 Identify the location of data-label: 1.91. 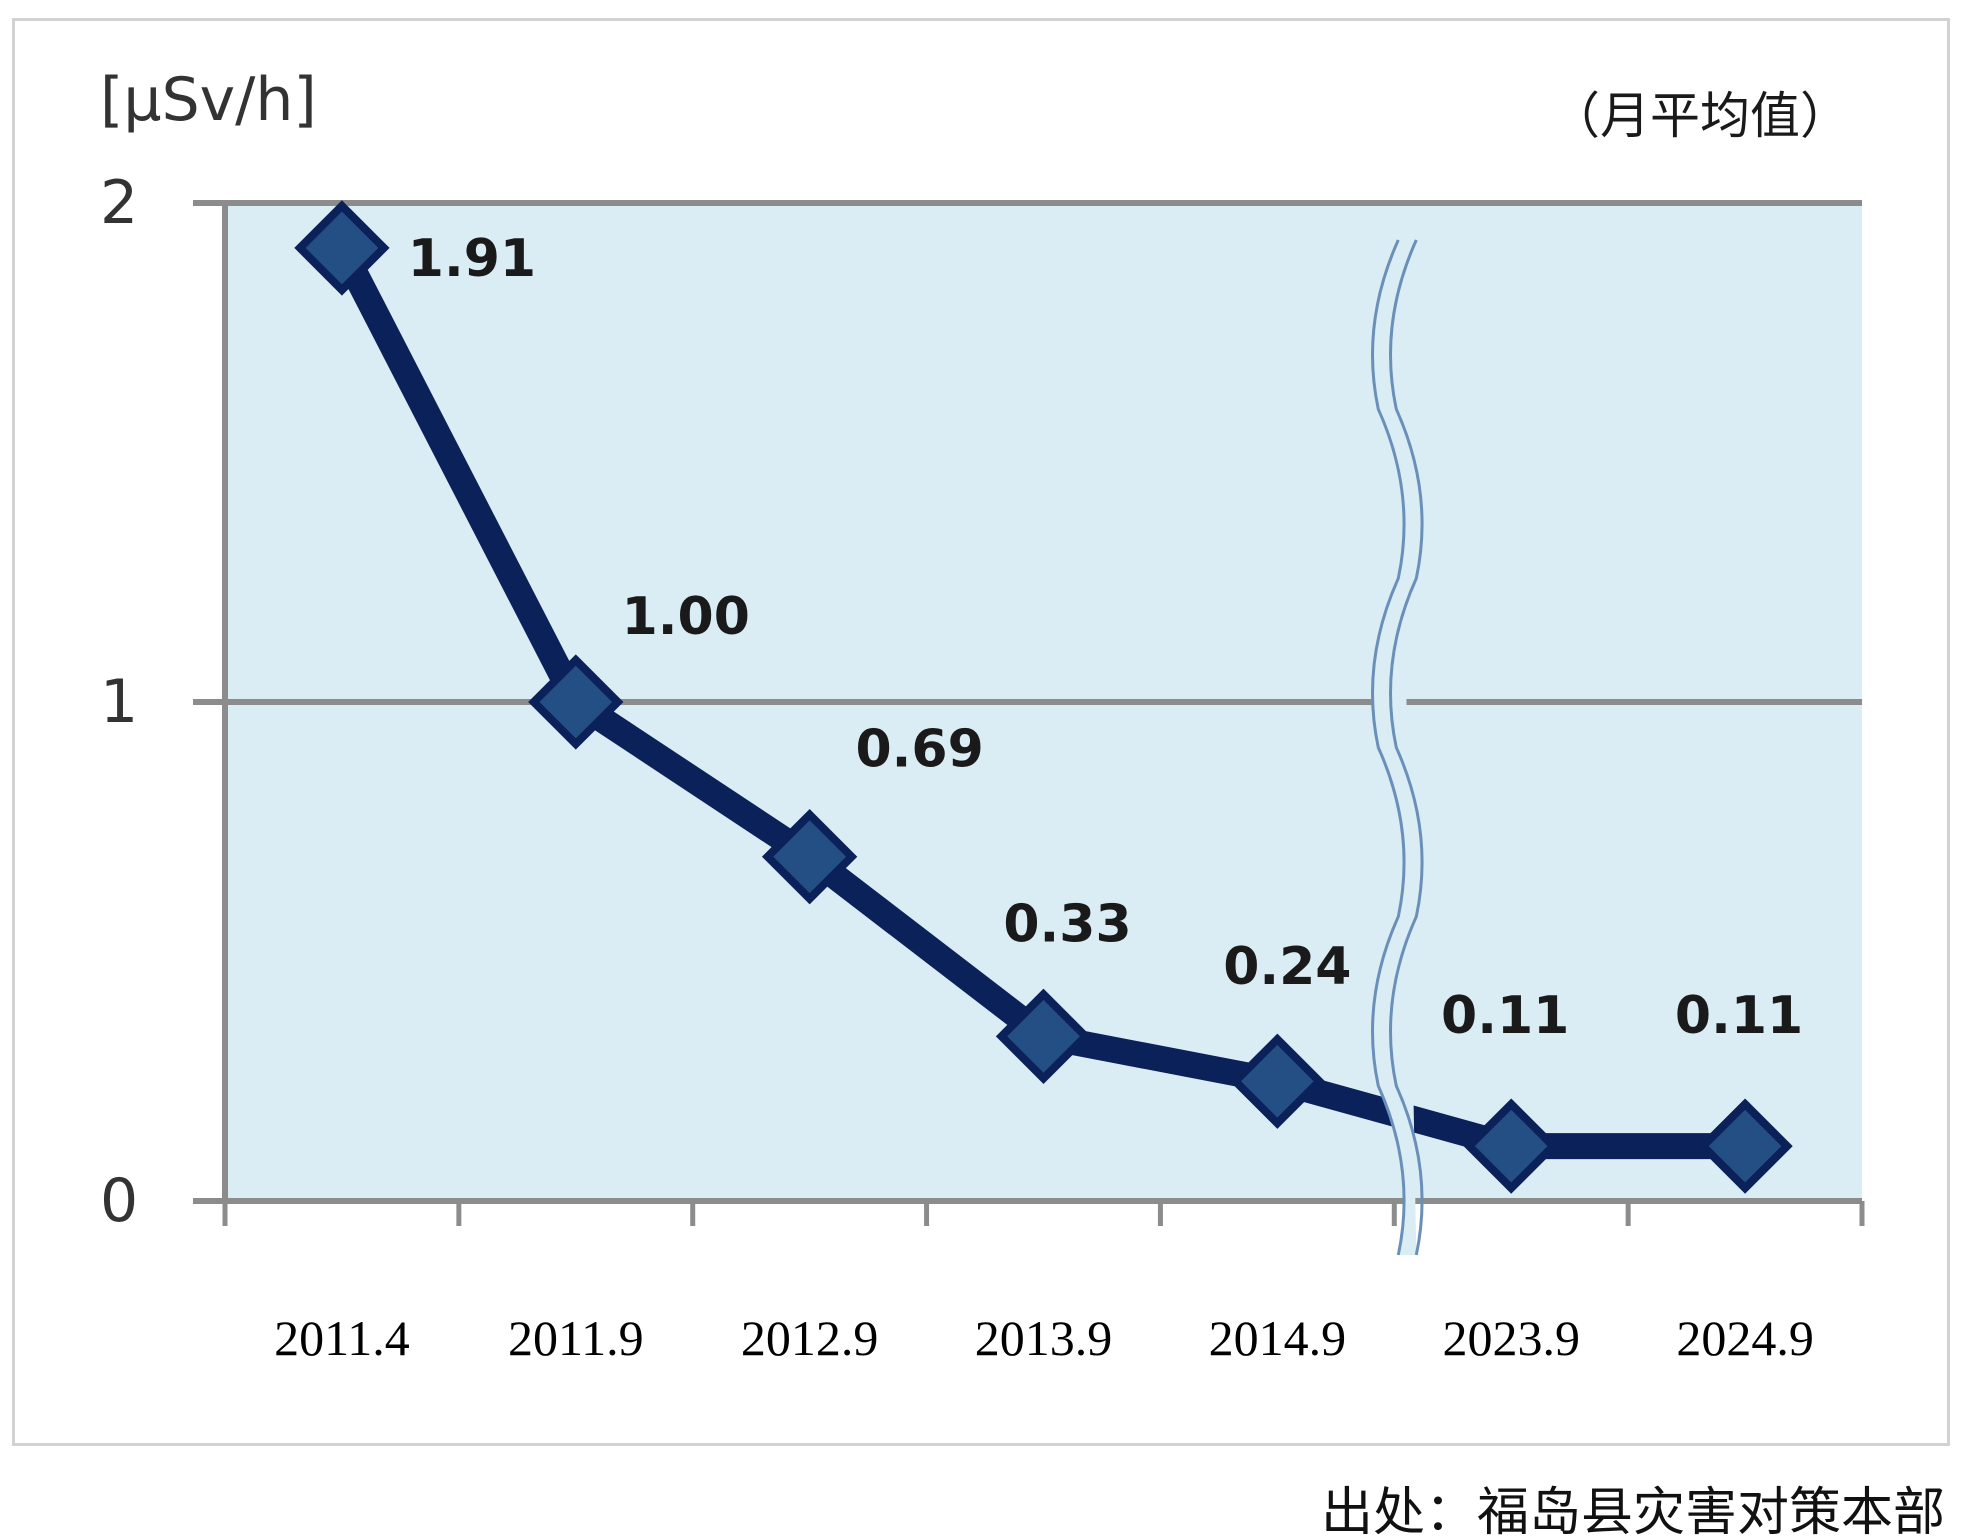
(472, 259).